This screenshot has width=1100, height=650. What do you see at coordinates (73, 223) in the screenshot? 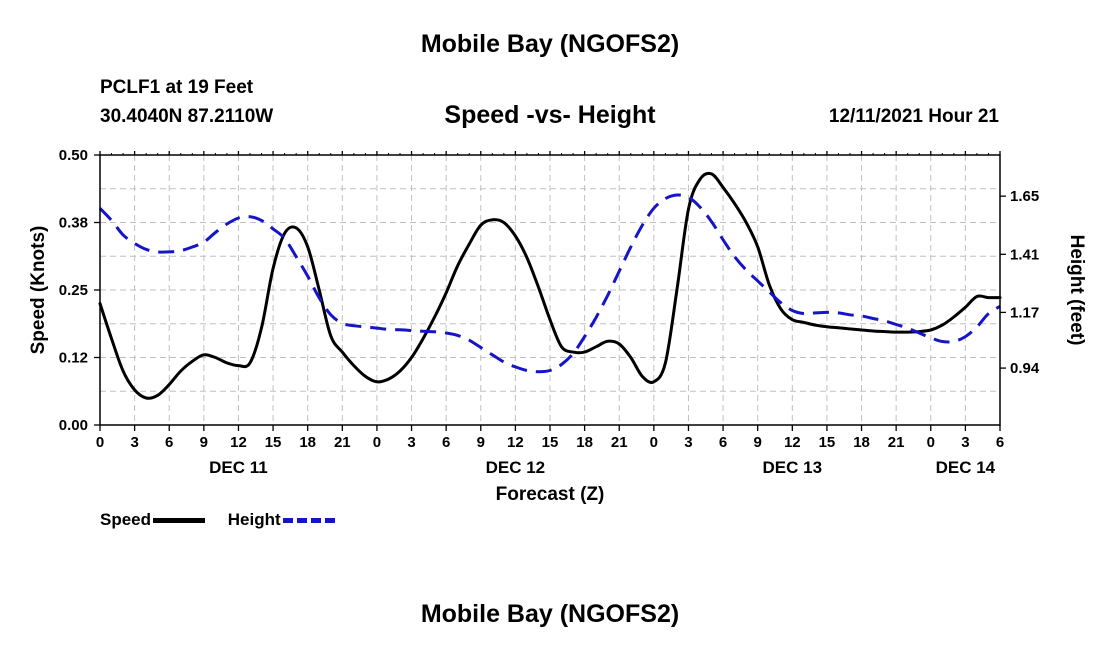
I see `y-tick-label: 0.38` at bounding box center [73, 223].